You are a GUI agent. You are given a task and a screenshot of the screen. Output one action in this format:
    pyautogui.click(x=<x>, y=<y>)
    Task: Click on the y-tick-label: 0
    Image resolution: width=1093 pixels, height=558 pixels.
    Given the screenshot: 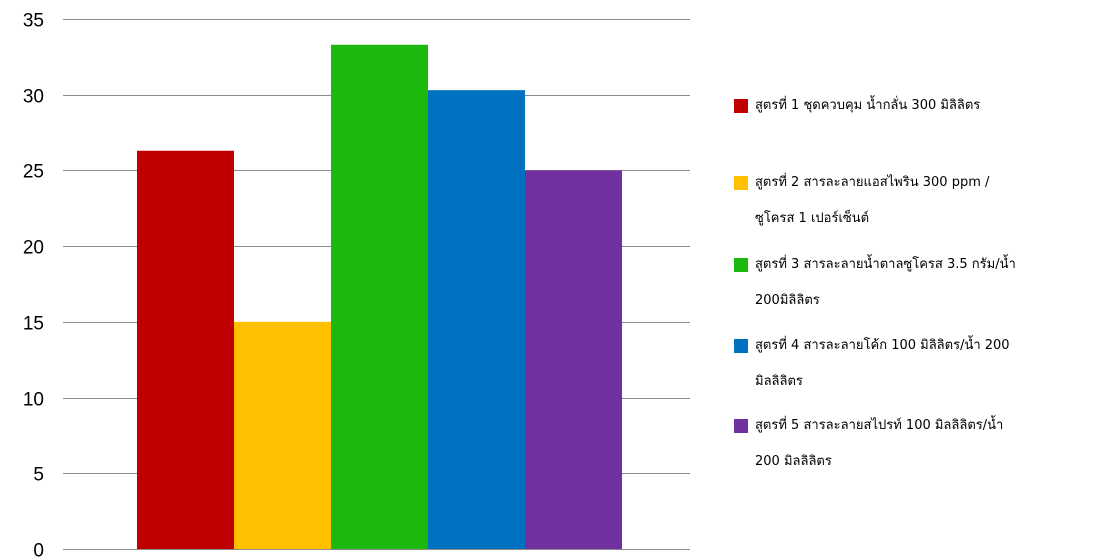 What is the action you would take?
    pyautogui.click(x=38, y=549)
    